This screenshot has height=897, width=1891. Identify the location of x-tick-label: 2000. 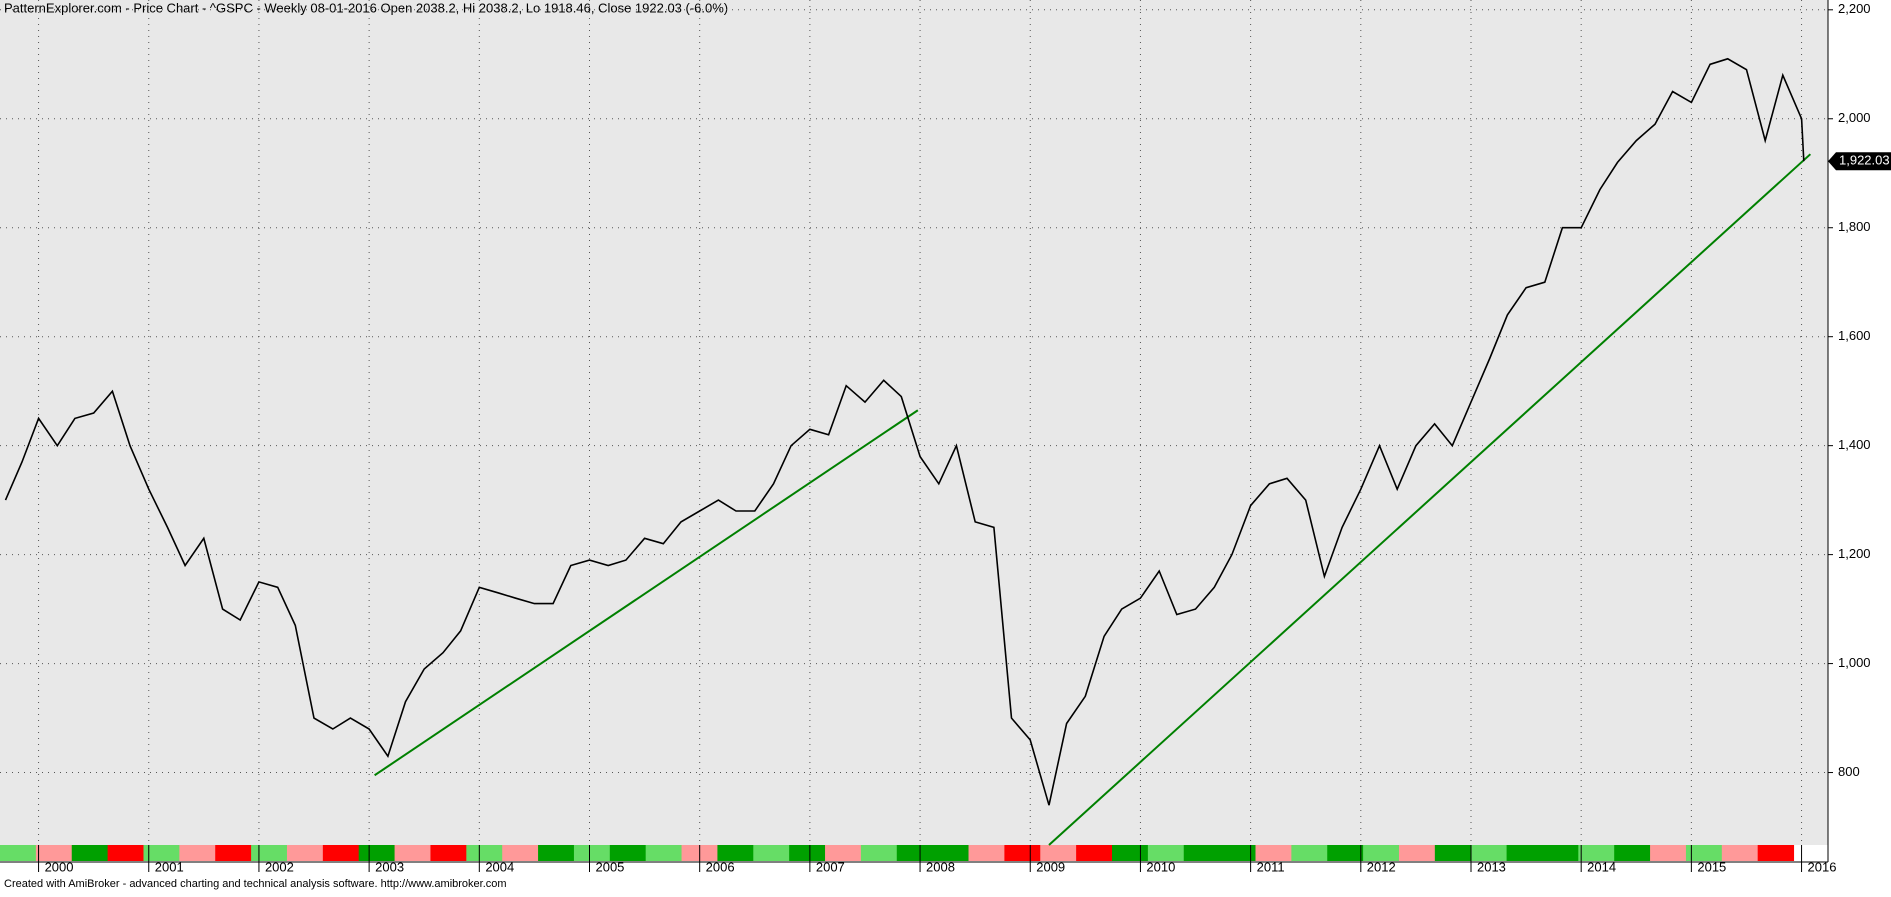
(59, 866).